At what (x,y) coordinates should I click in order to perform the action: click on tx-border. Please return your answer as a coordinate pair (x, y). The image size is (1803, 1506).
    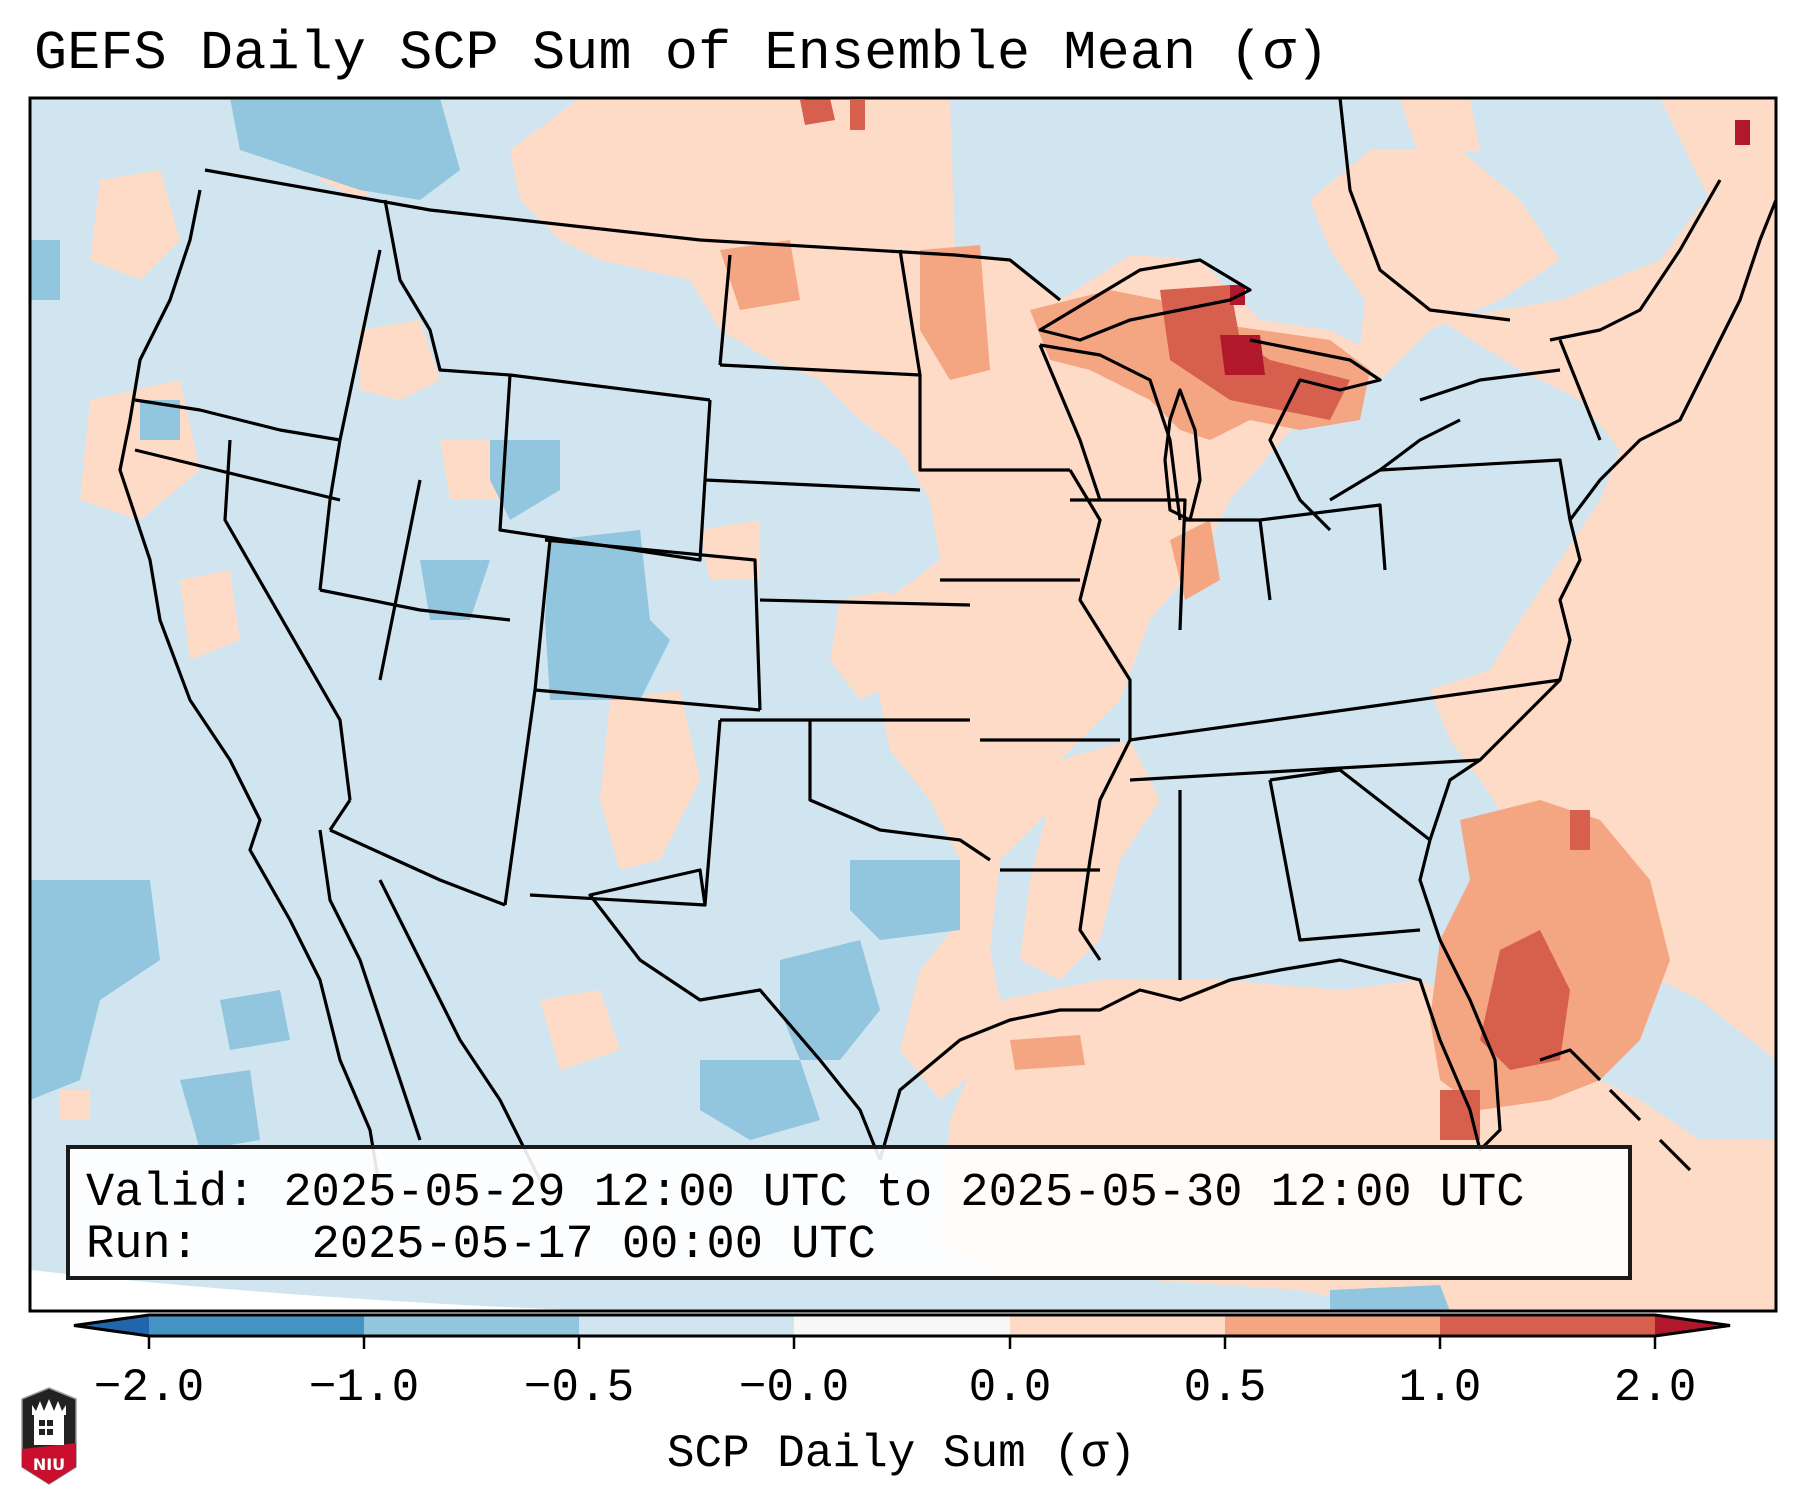
    Looking at the image, I should click on (735, 1014).